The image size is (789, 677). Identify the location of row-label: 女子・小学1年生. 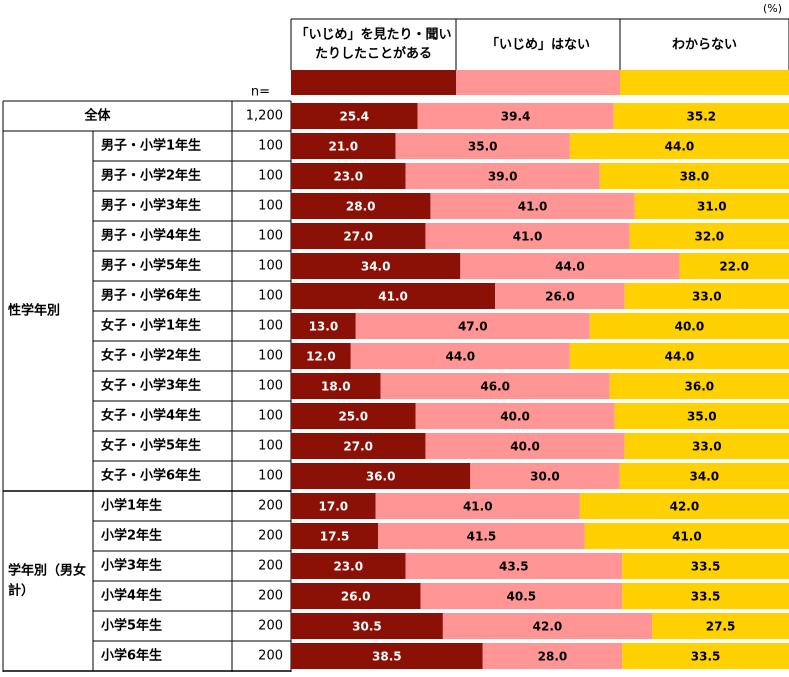
(151, 326).